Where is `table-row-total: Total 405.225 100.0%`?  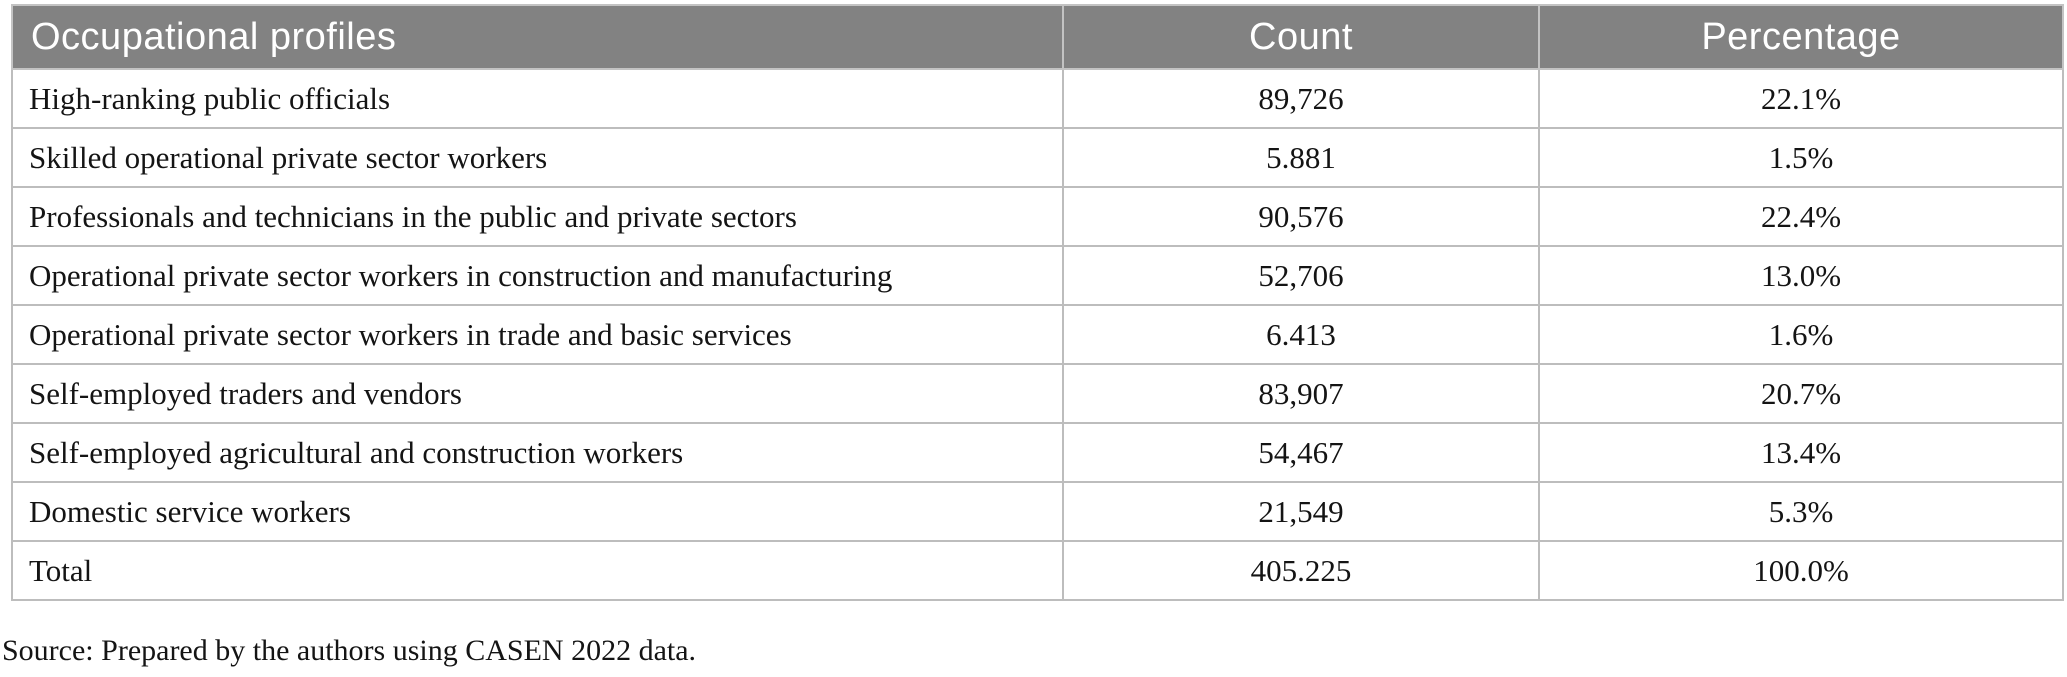 table-row-total: Total 405.225 100.0% is located at coordinates (1037, 570).